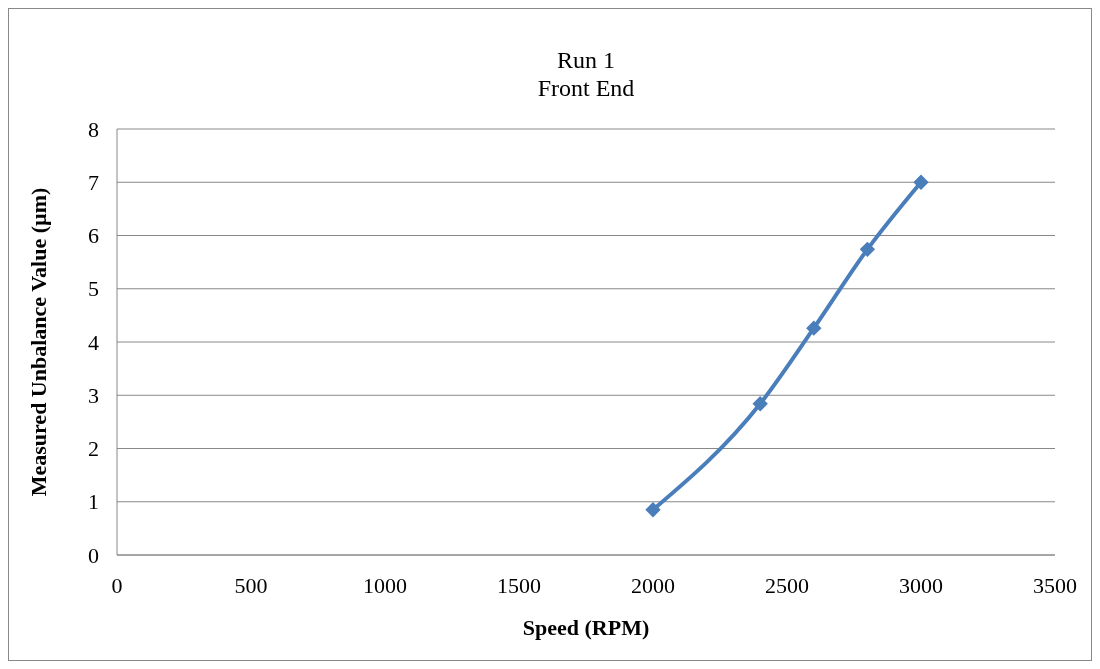 The height and width of the screenshot is (669, 1100). What do you see at coordinates (93, 236) in the screenshot?
I see `y-tick-label: 6` at bounding box center [93, 236].